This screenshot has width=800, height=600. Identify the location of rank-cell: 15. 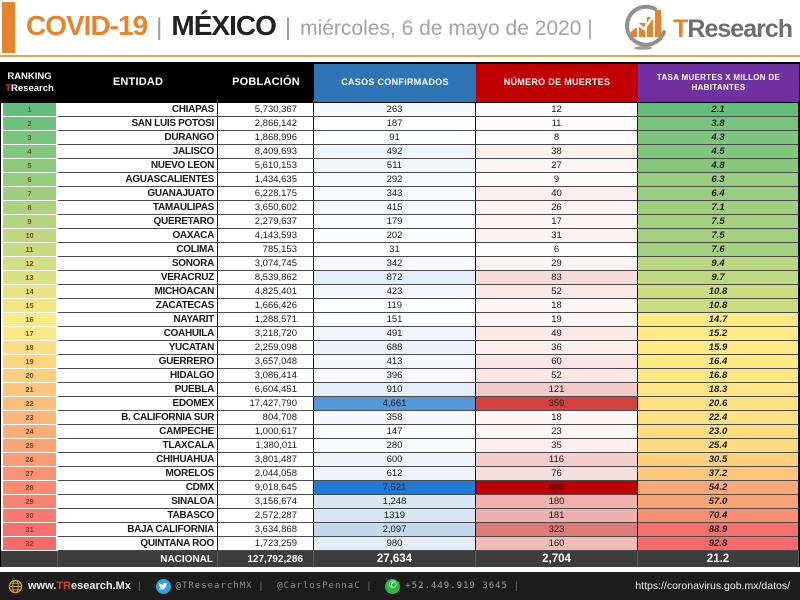
(29, 306).